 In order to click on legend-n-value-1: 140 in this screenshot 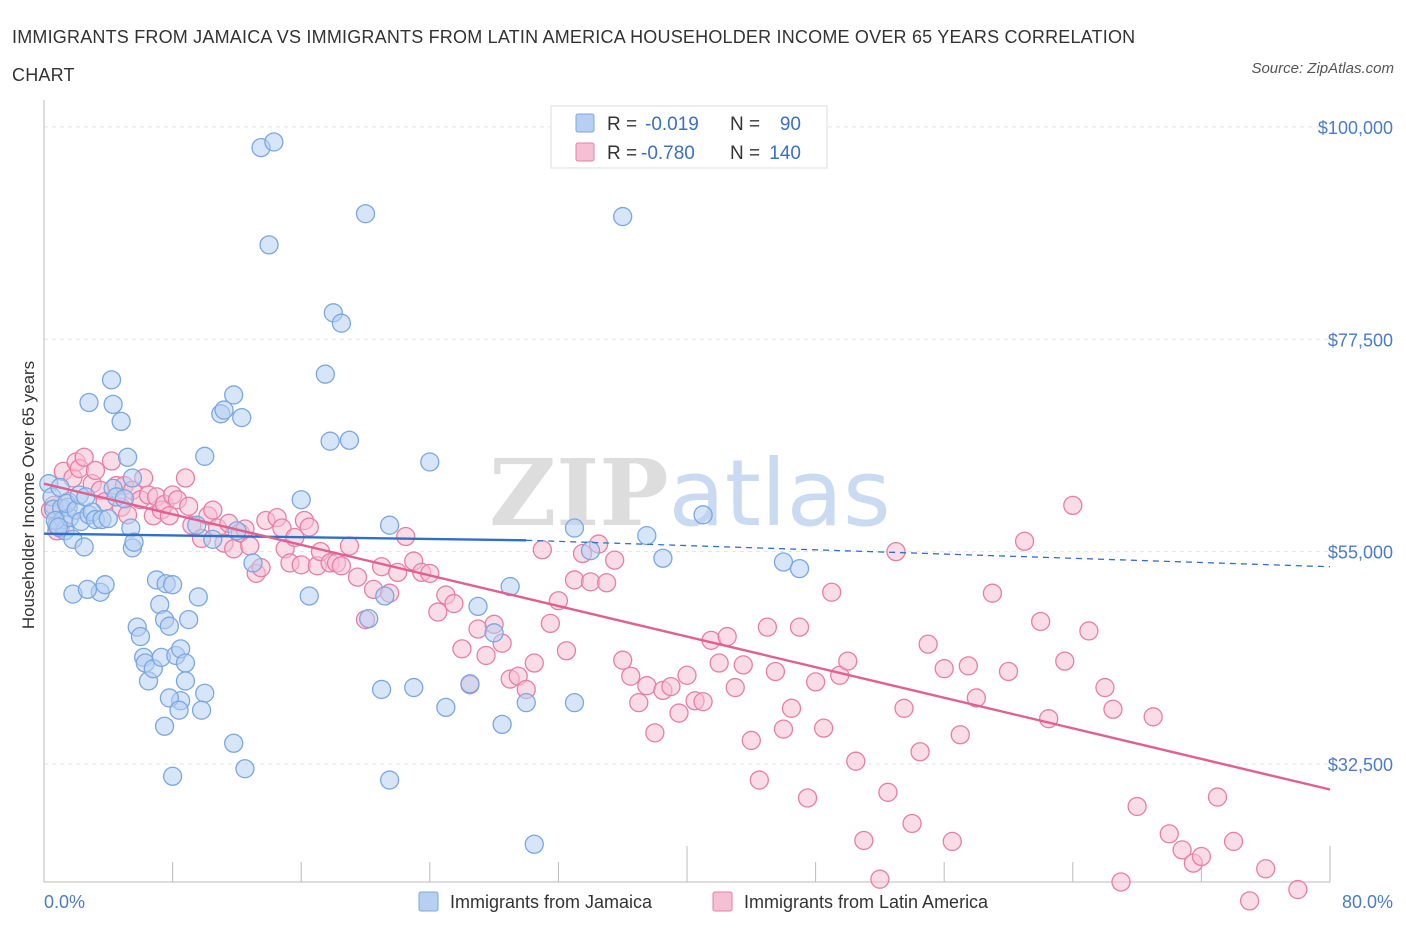, I will do `click(785, 153)`.